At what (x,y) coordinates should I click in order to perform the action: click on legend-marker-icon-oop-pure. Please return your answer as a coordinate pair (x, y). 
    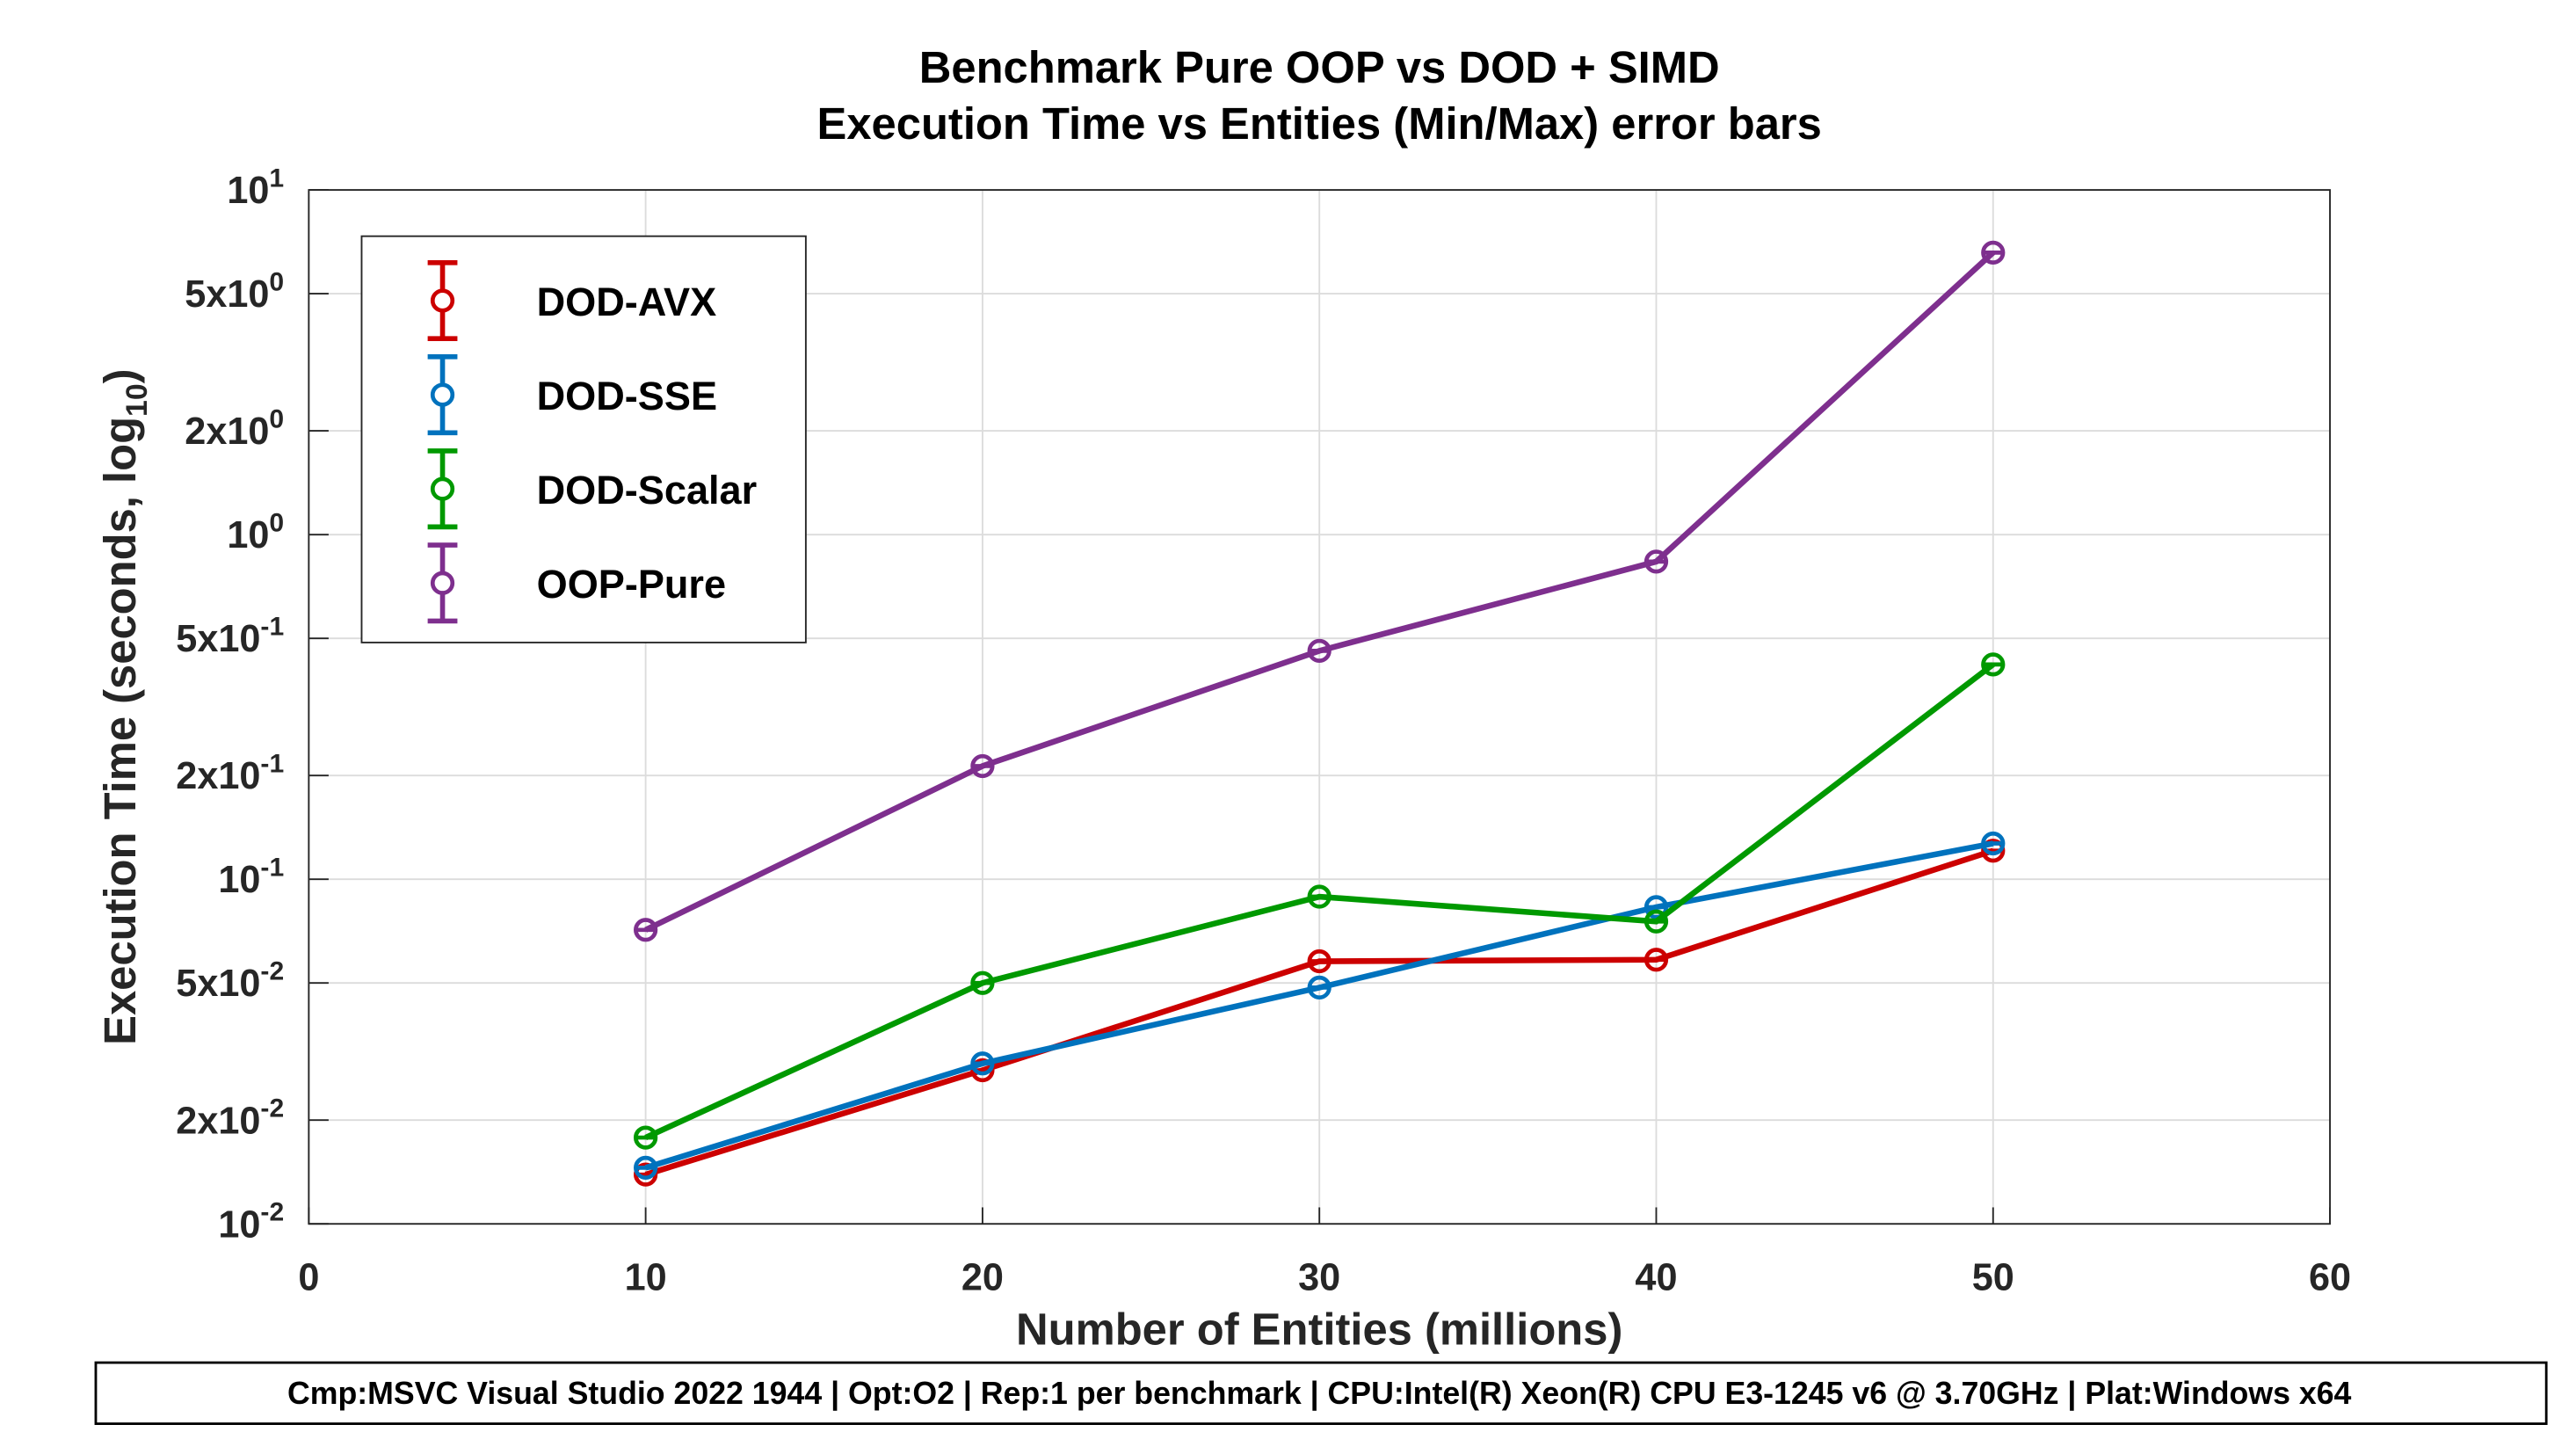
    Looking at the image, I should click on (442, 583).